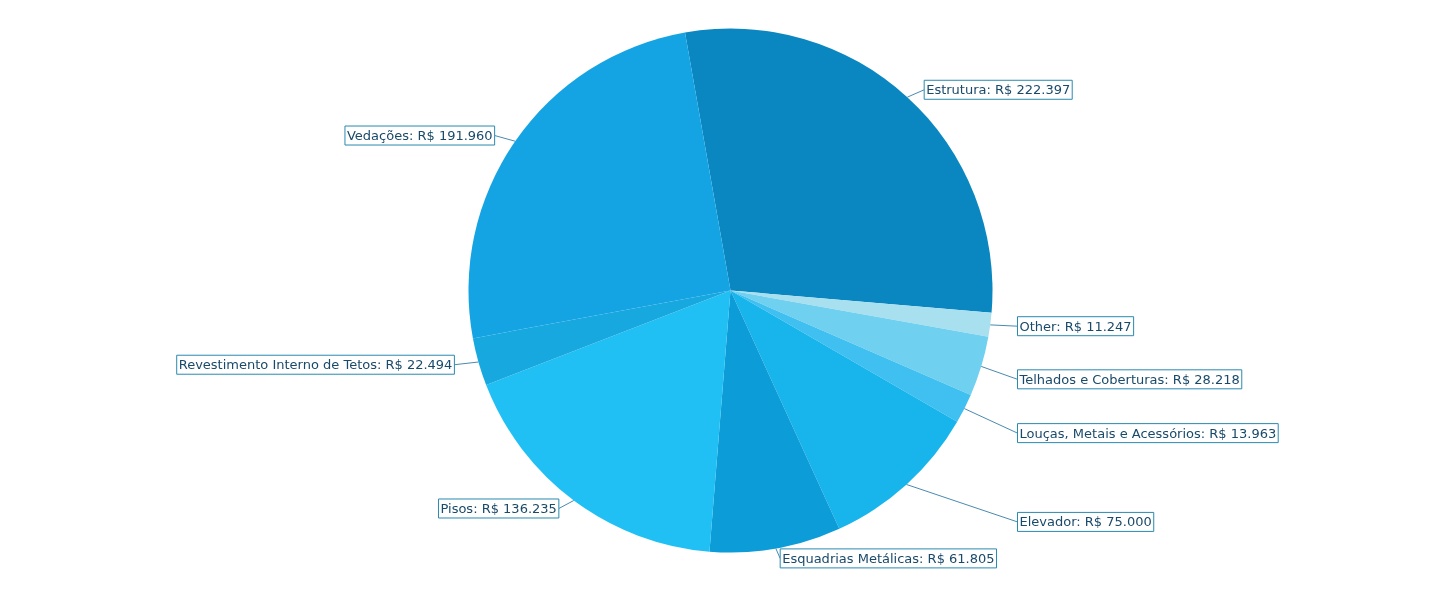 The width and height of the screenshot is (1442, 600). I want to click on slice-label: Vedações: R$ 191.960, so click(419, 136).